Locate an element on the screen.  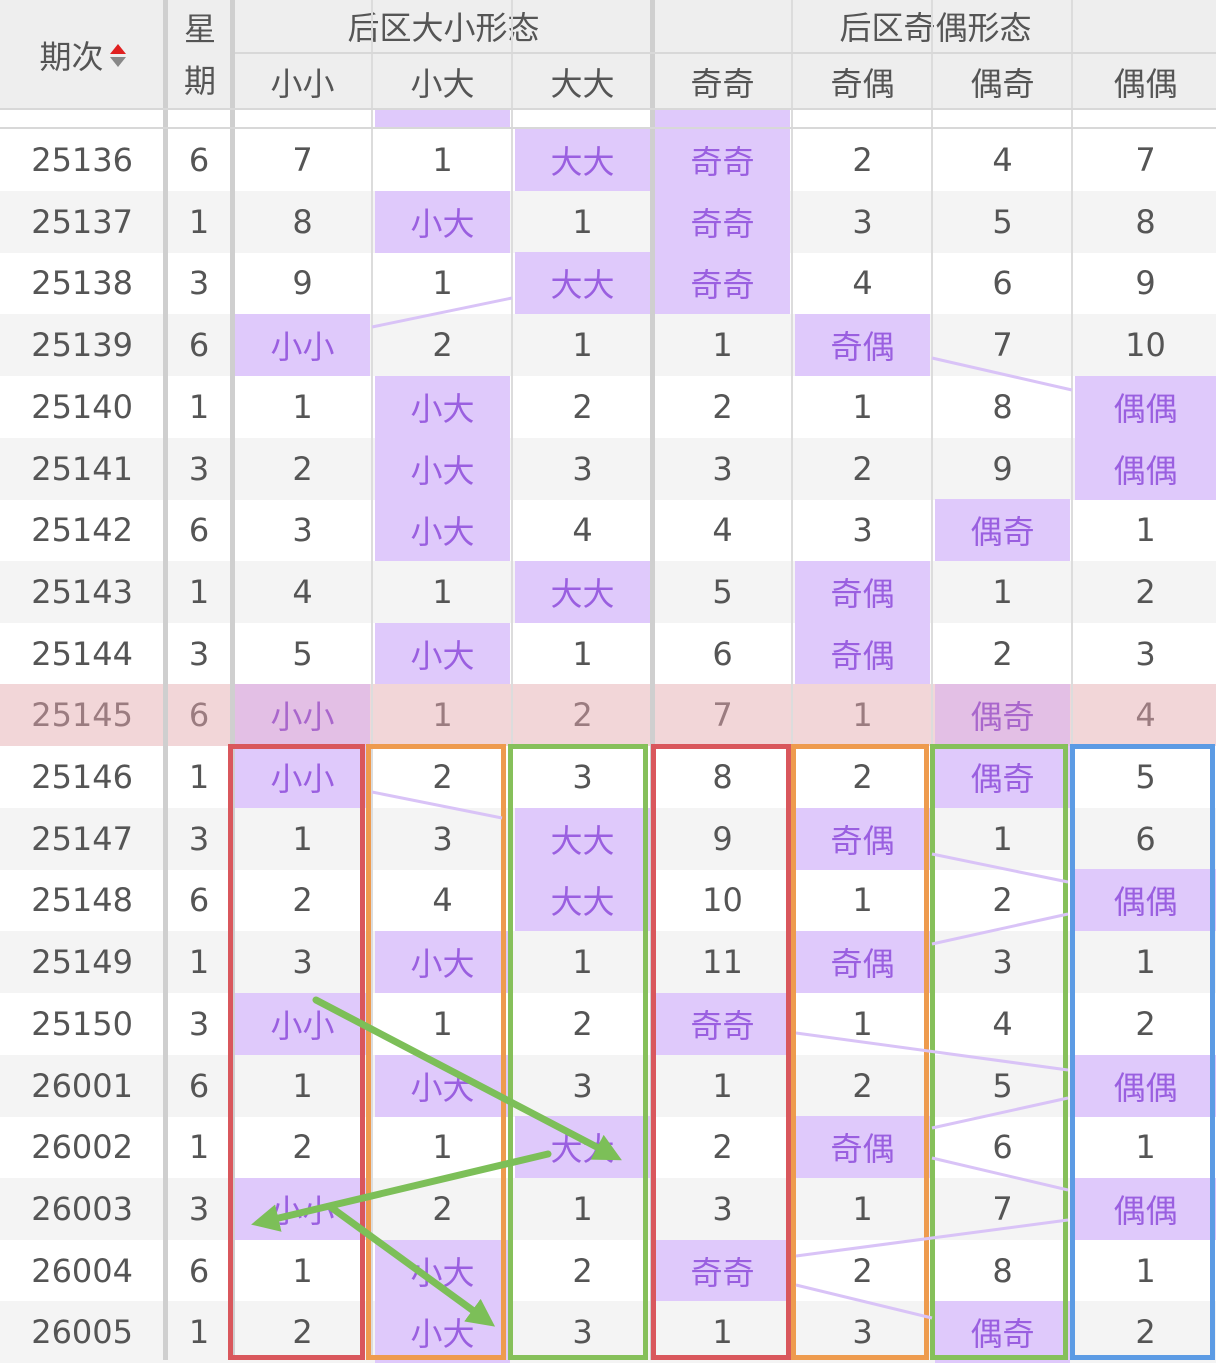
subheader-parity-2: 偶奇 is located at coordinates (1002, 84).